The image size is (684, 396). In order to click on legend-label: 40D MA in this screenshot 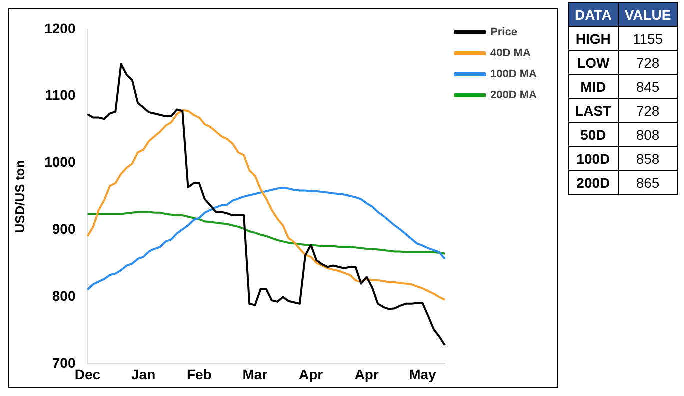, I will do `click(510, 54)`.